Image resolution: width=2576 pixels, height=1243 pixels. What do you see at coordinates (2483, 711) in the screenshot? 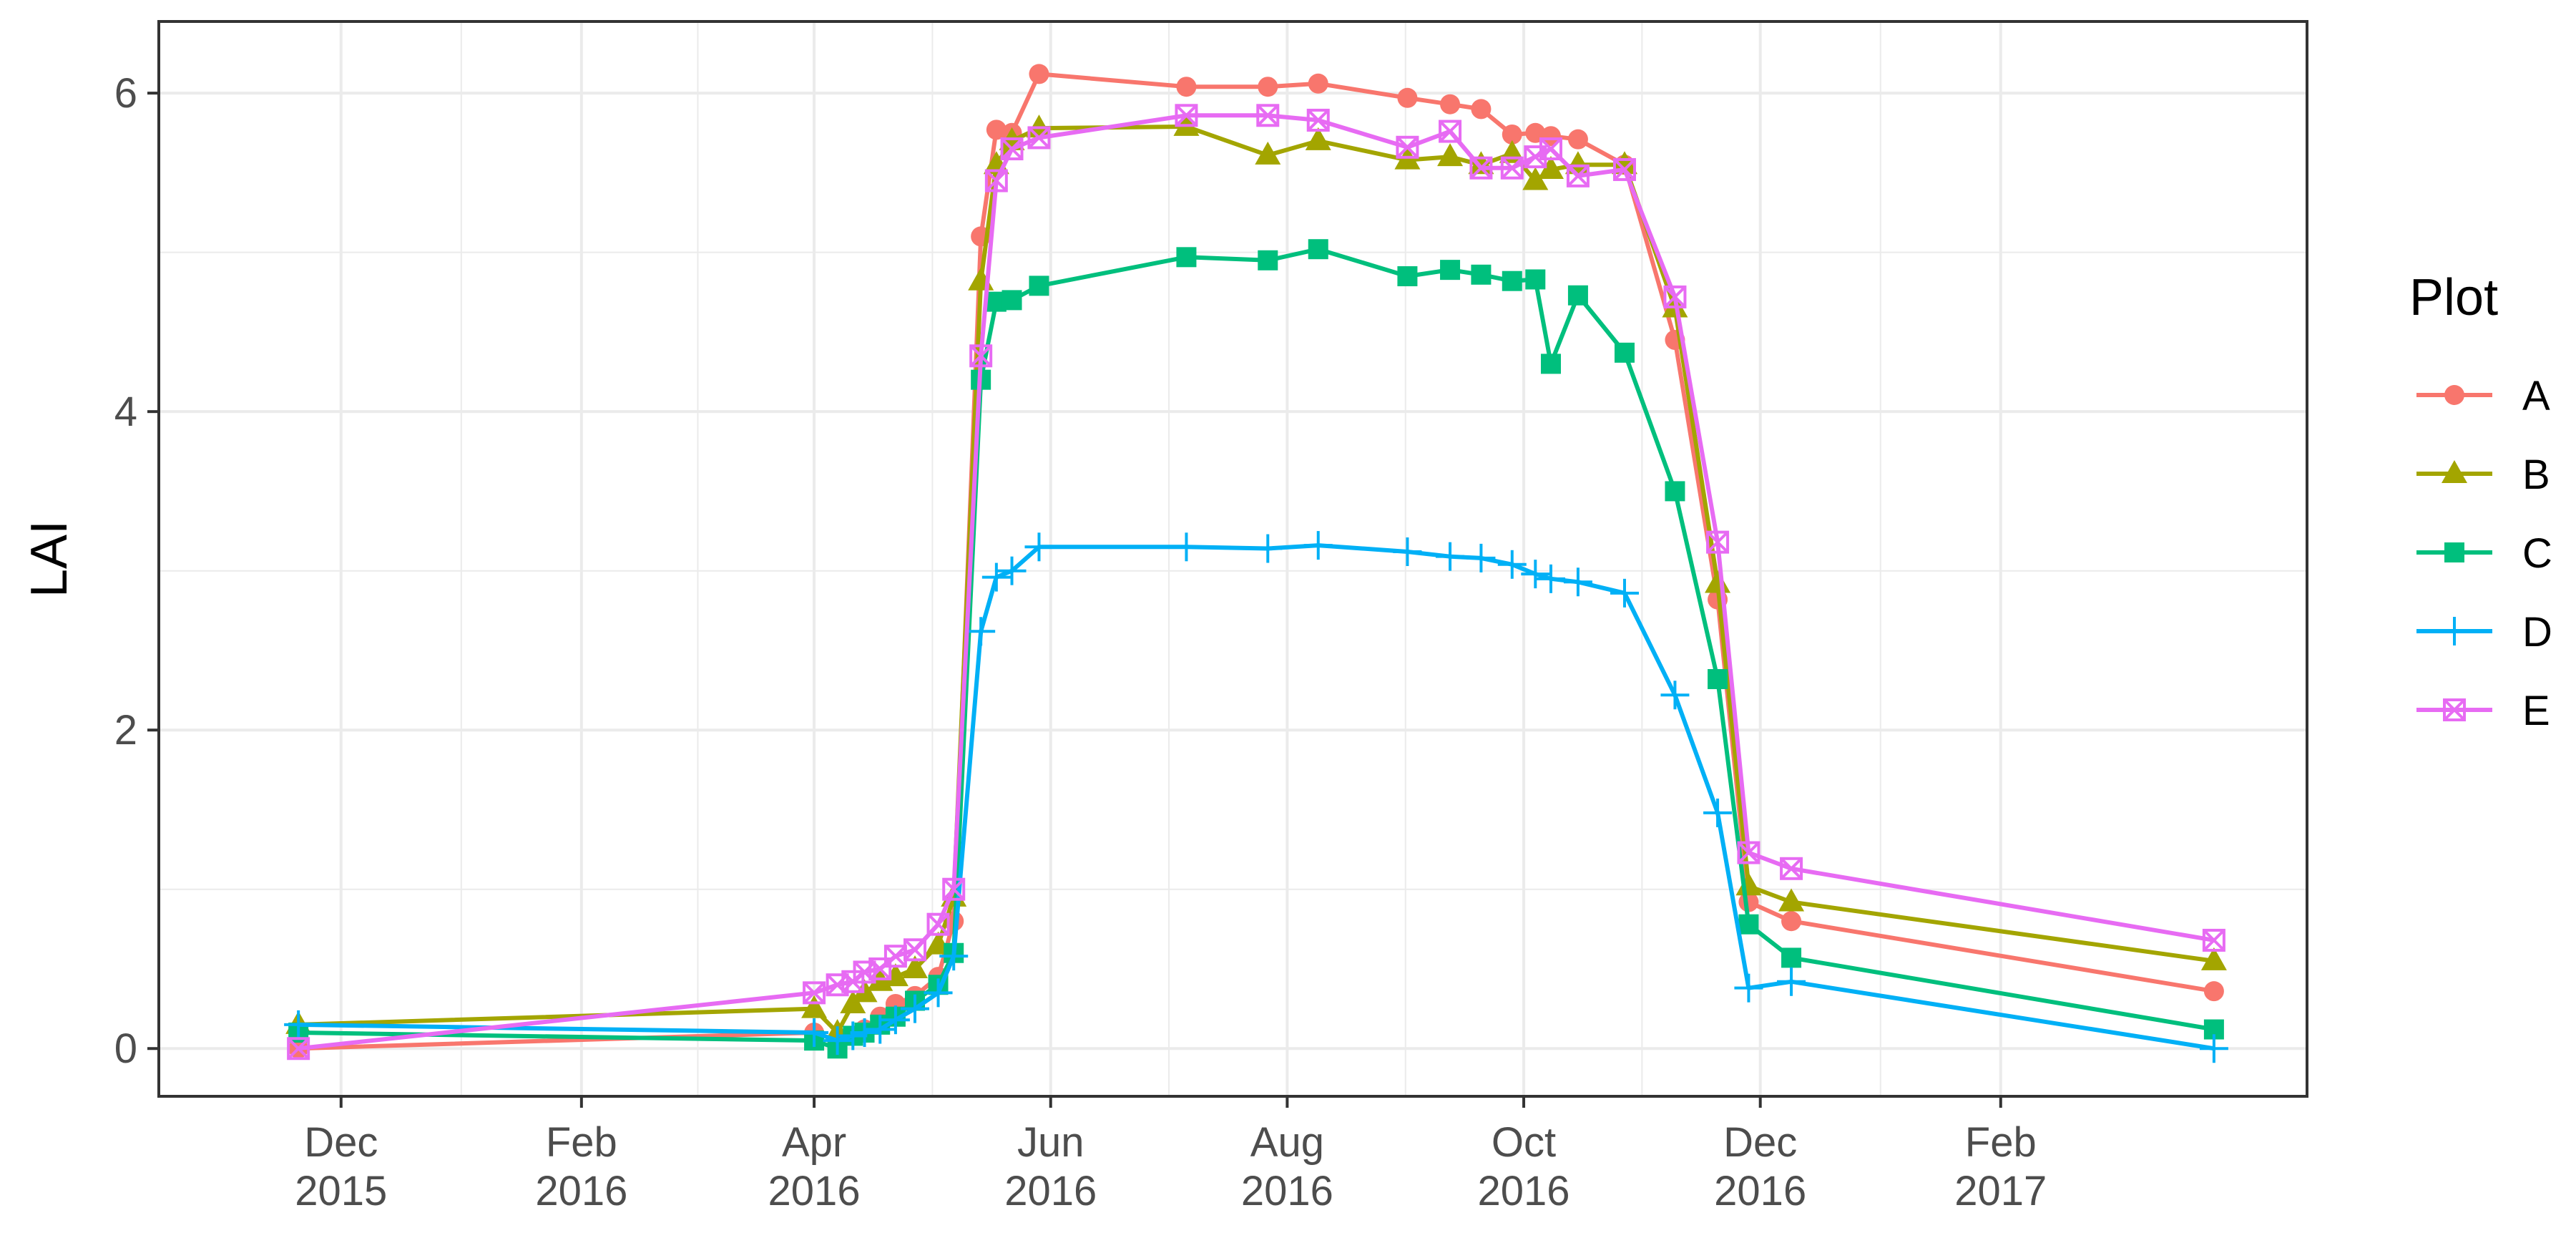
I see `legend-item-e: E` at bounding box center [2483, 711].